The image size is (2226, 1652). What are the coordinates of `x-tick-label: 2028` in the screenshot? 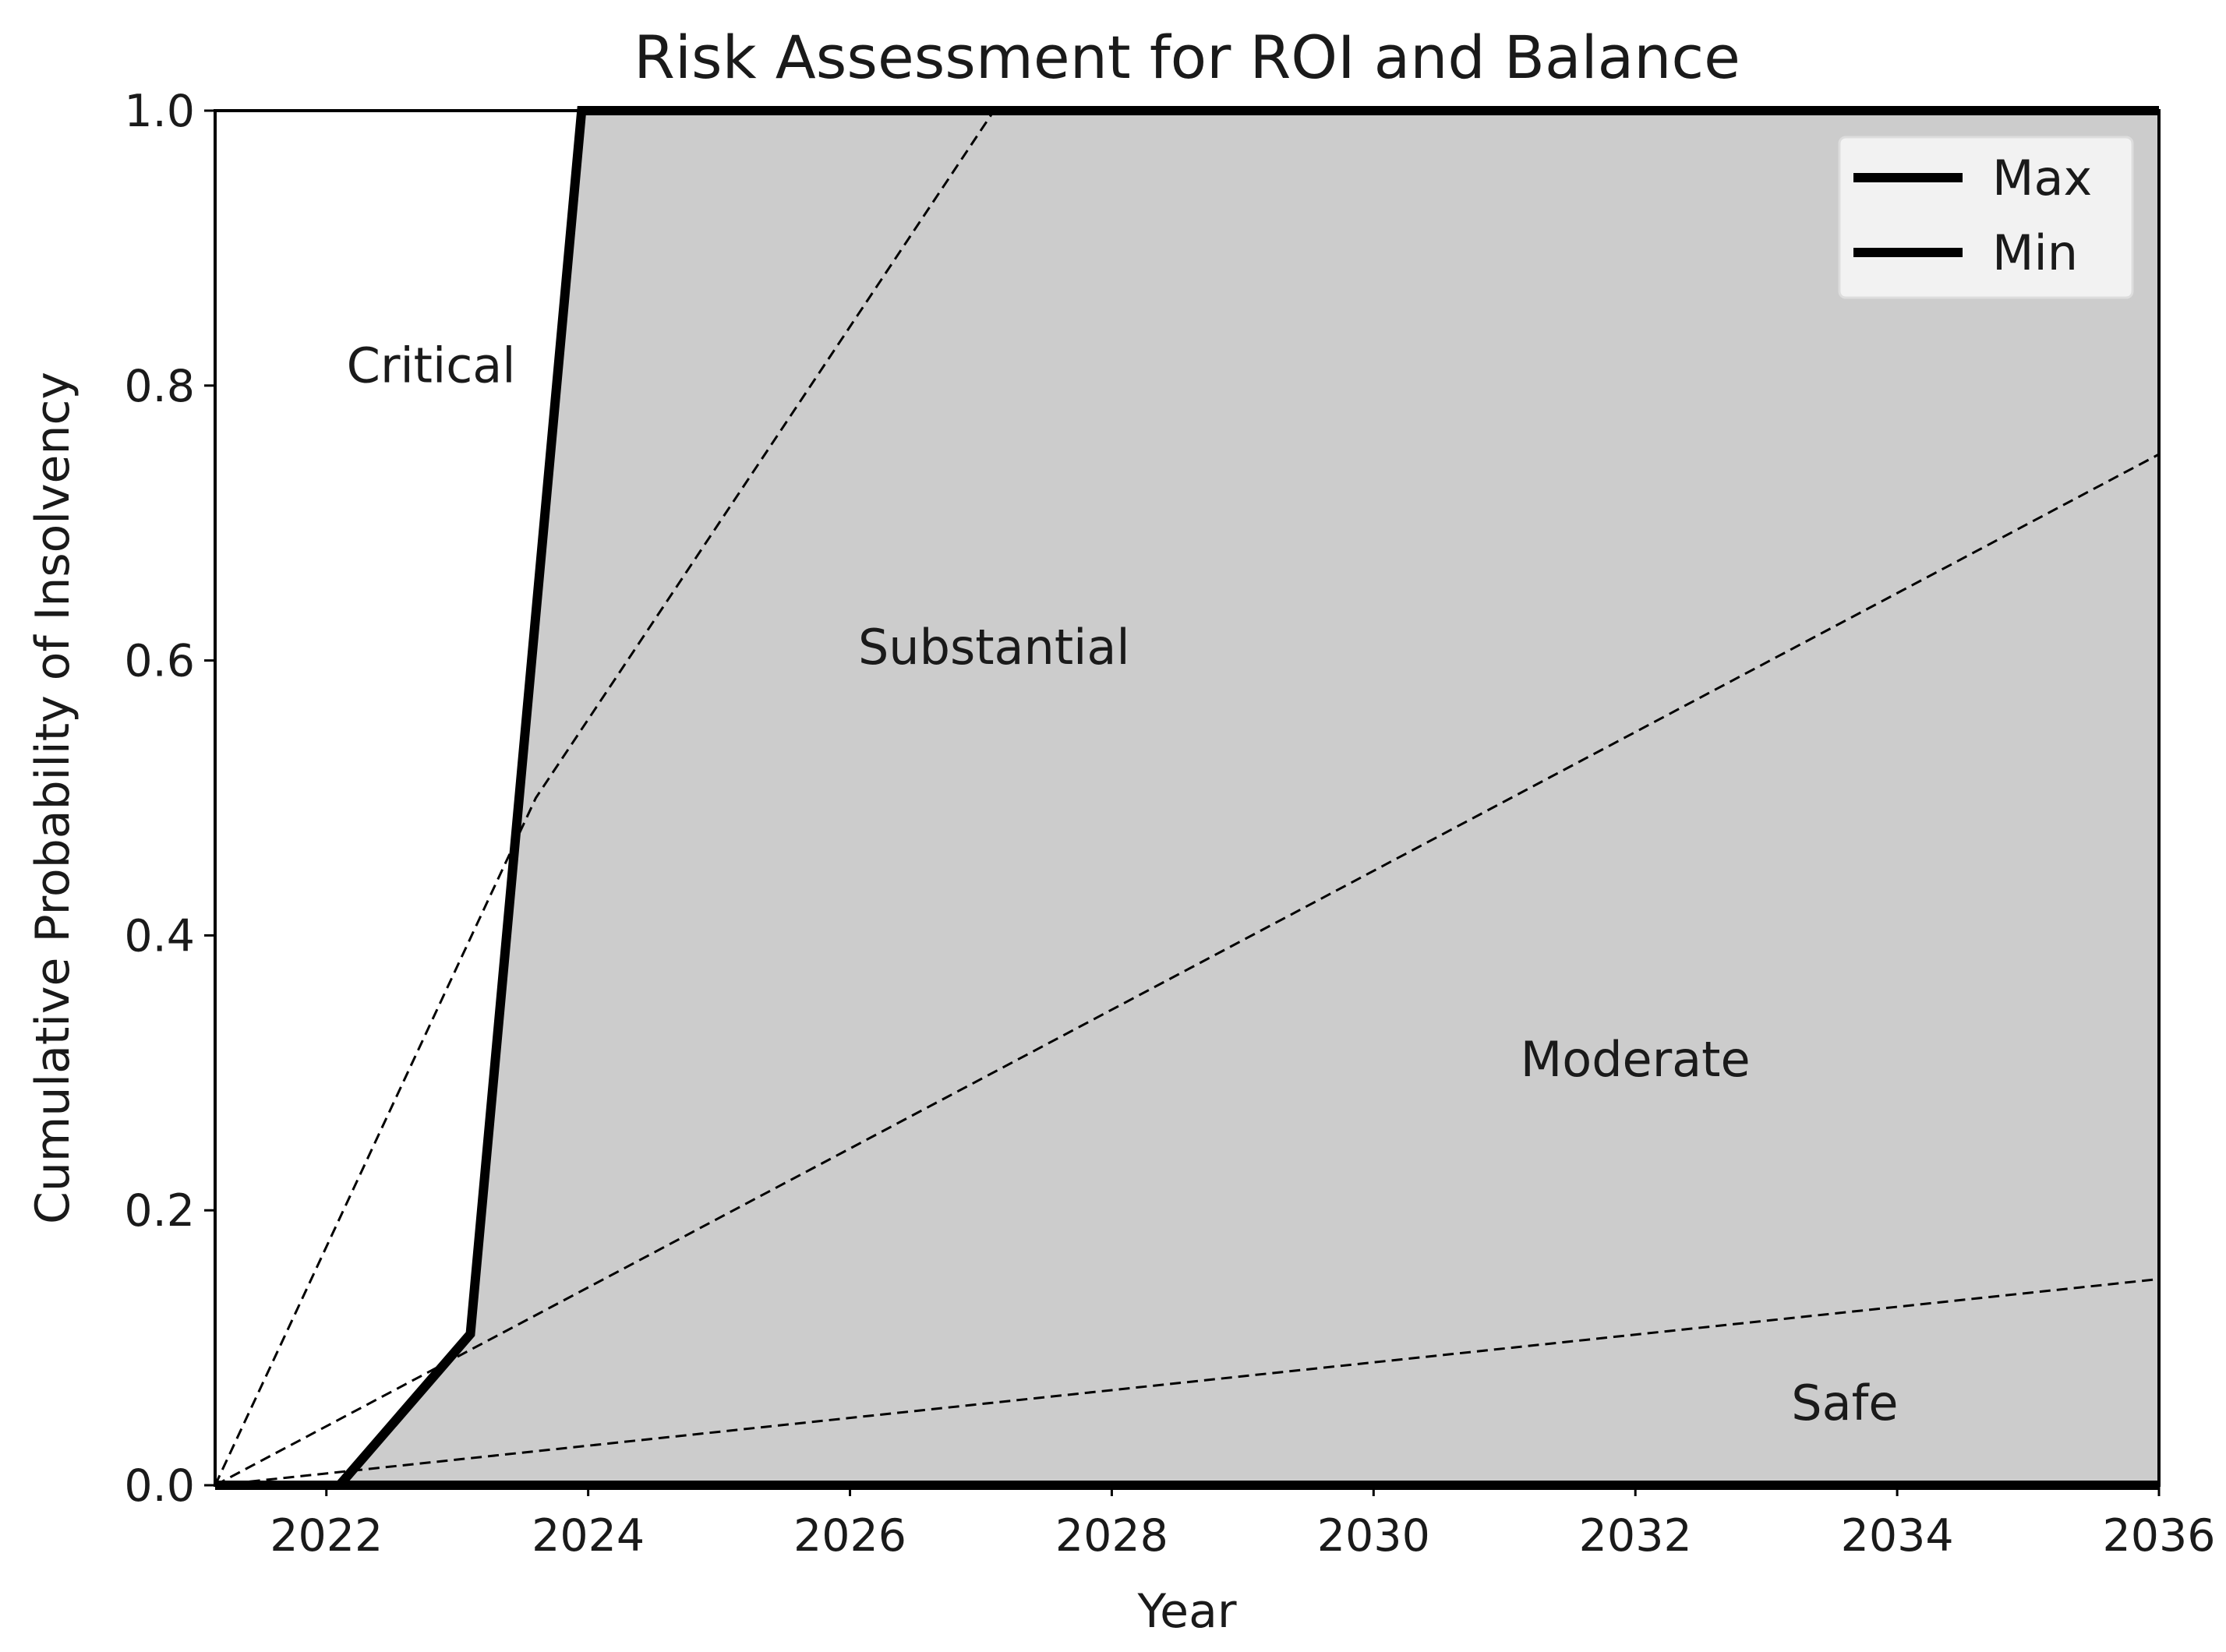 It's located at (1111, 1536).